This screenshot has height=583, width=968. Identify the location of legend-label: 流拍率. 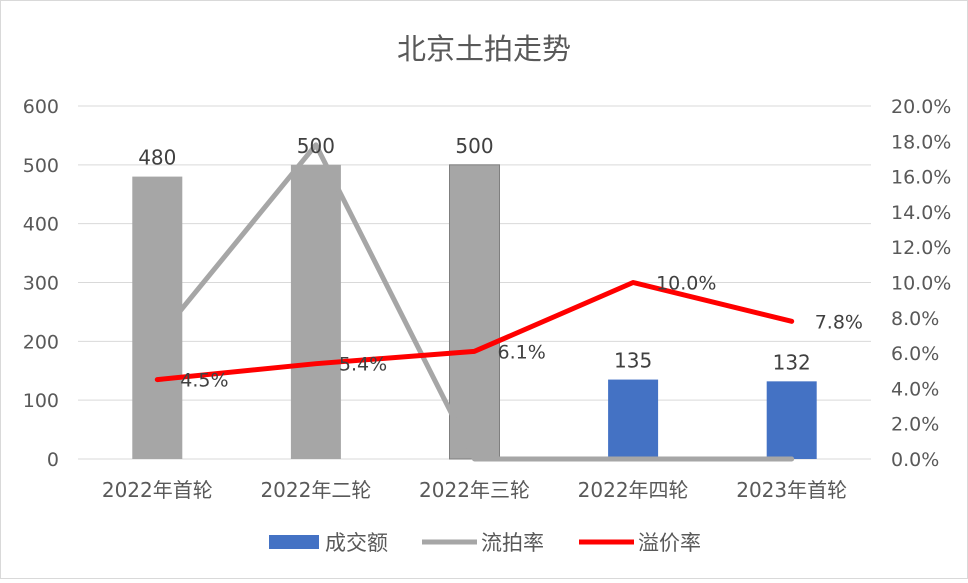
(512, 543).